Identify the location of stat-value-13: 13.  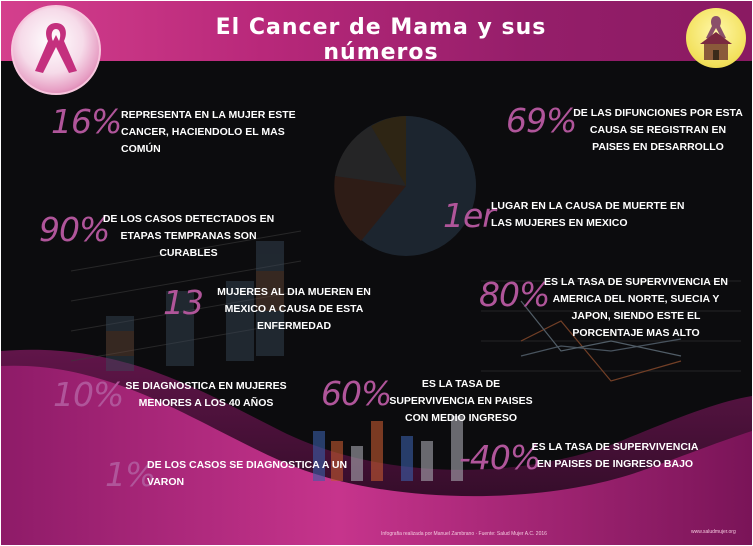
(183, 302).